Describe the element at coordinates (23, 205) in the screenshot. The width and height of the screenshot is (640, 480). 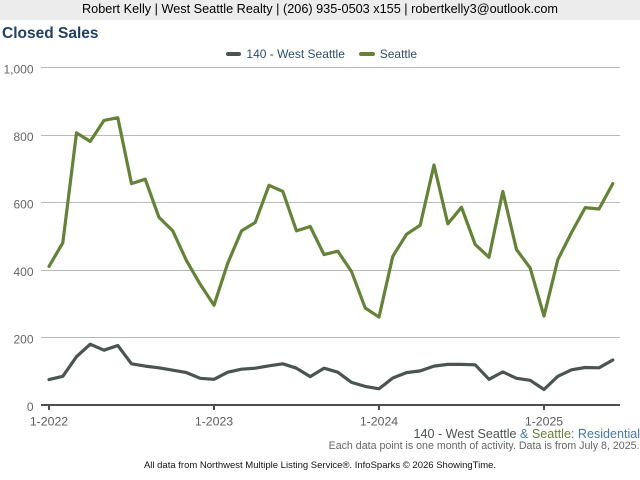
I see `svg-text: 600` at that location.